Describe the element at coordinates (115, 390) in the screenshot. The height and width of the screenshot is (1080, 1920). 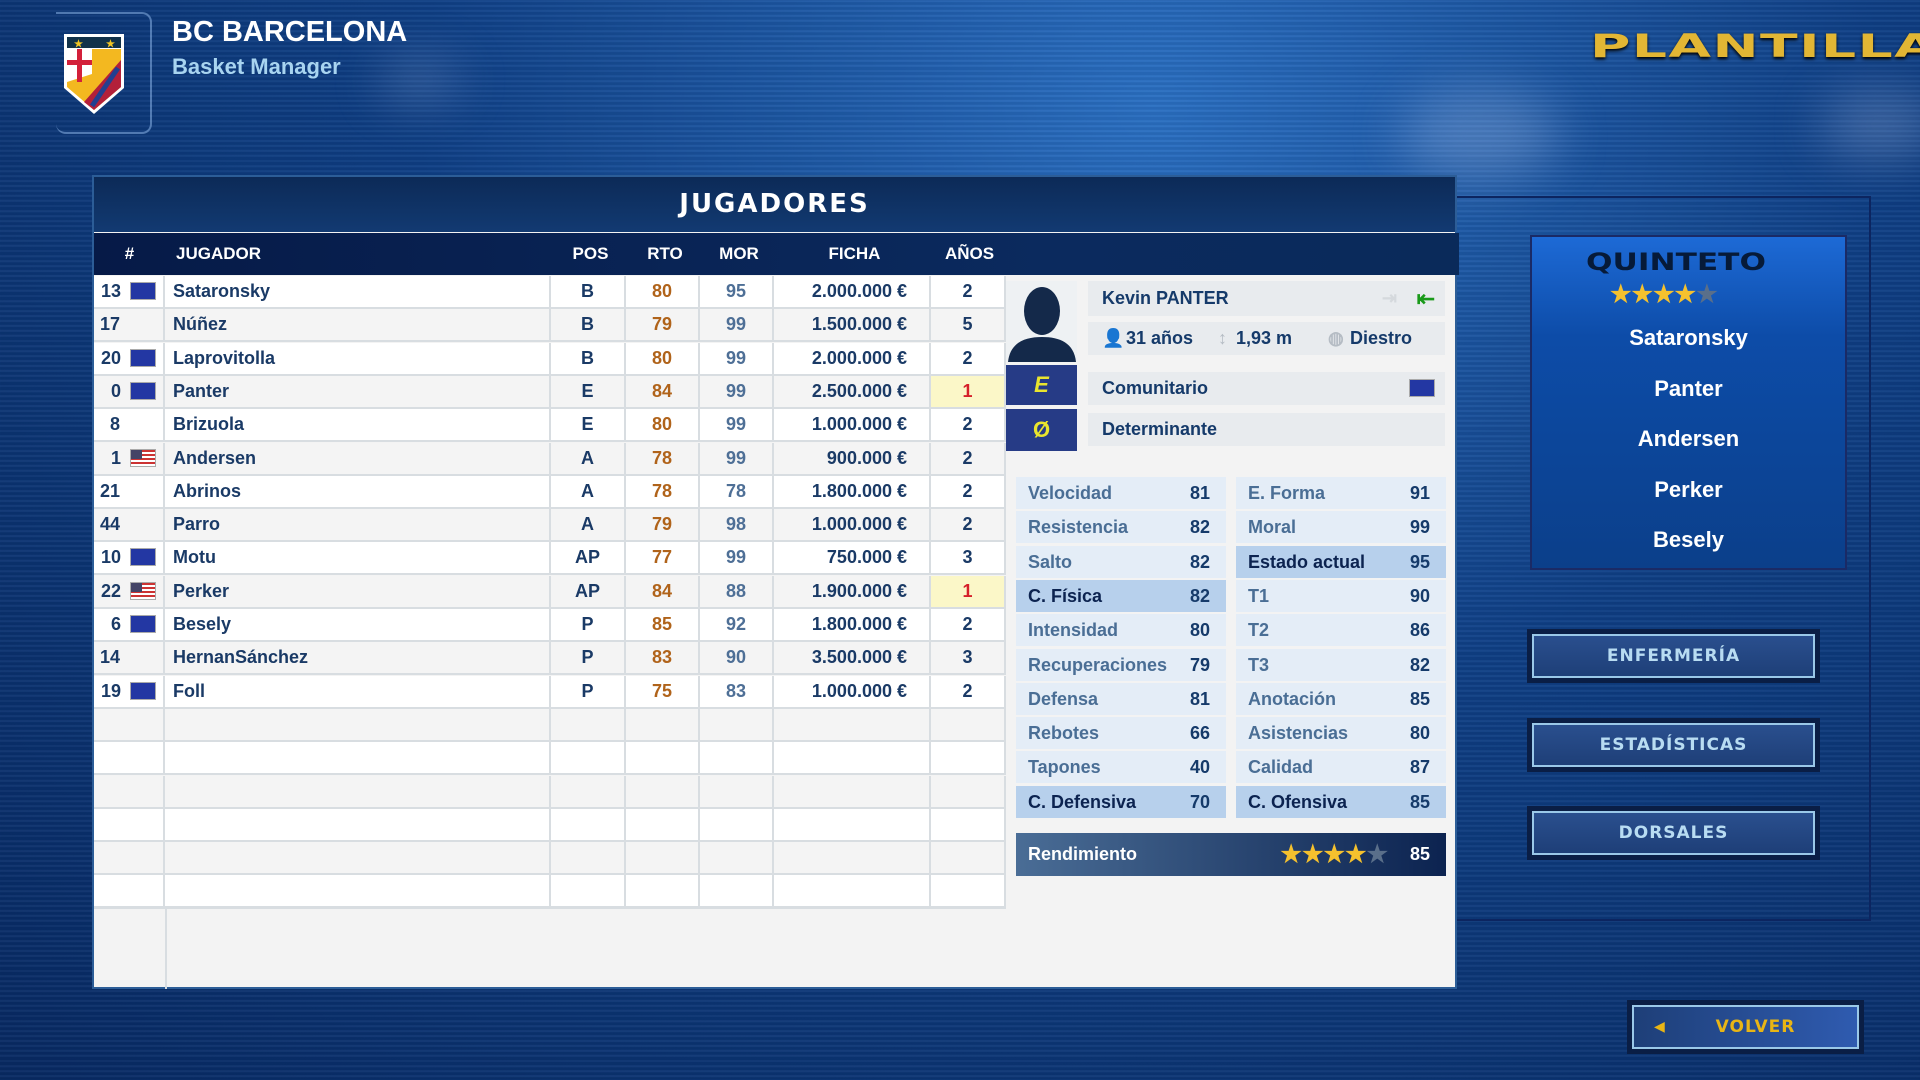
I see `player-number: 0` at that location.